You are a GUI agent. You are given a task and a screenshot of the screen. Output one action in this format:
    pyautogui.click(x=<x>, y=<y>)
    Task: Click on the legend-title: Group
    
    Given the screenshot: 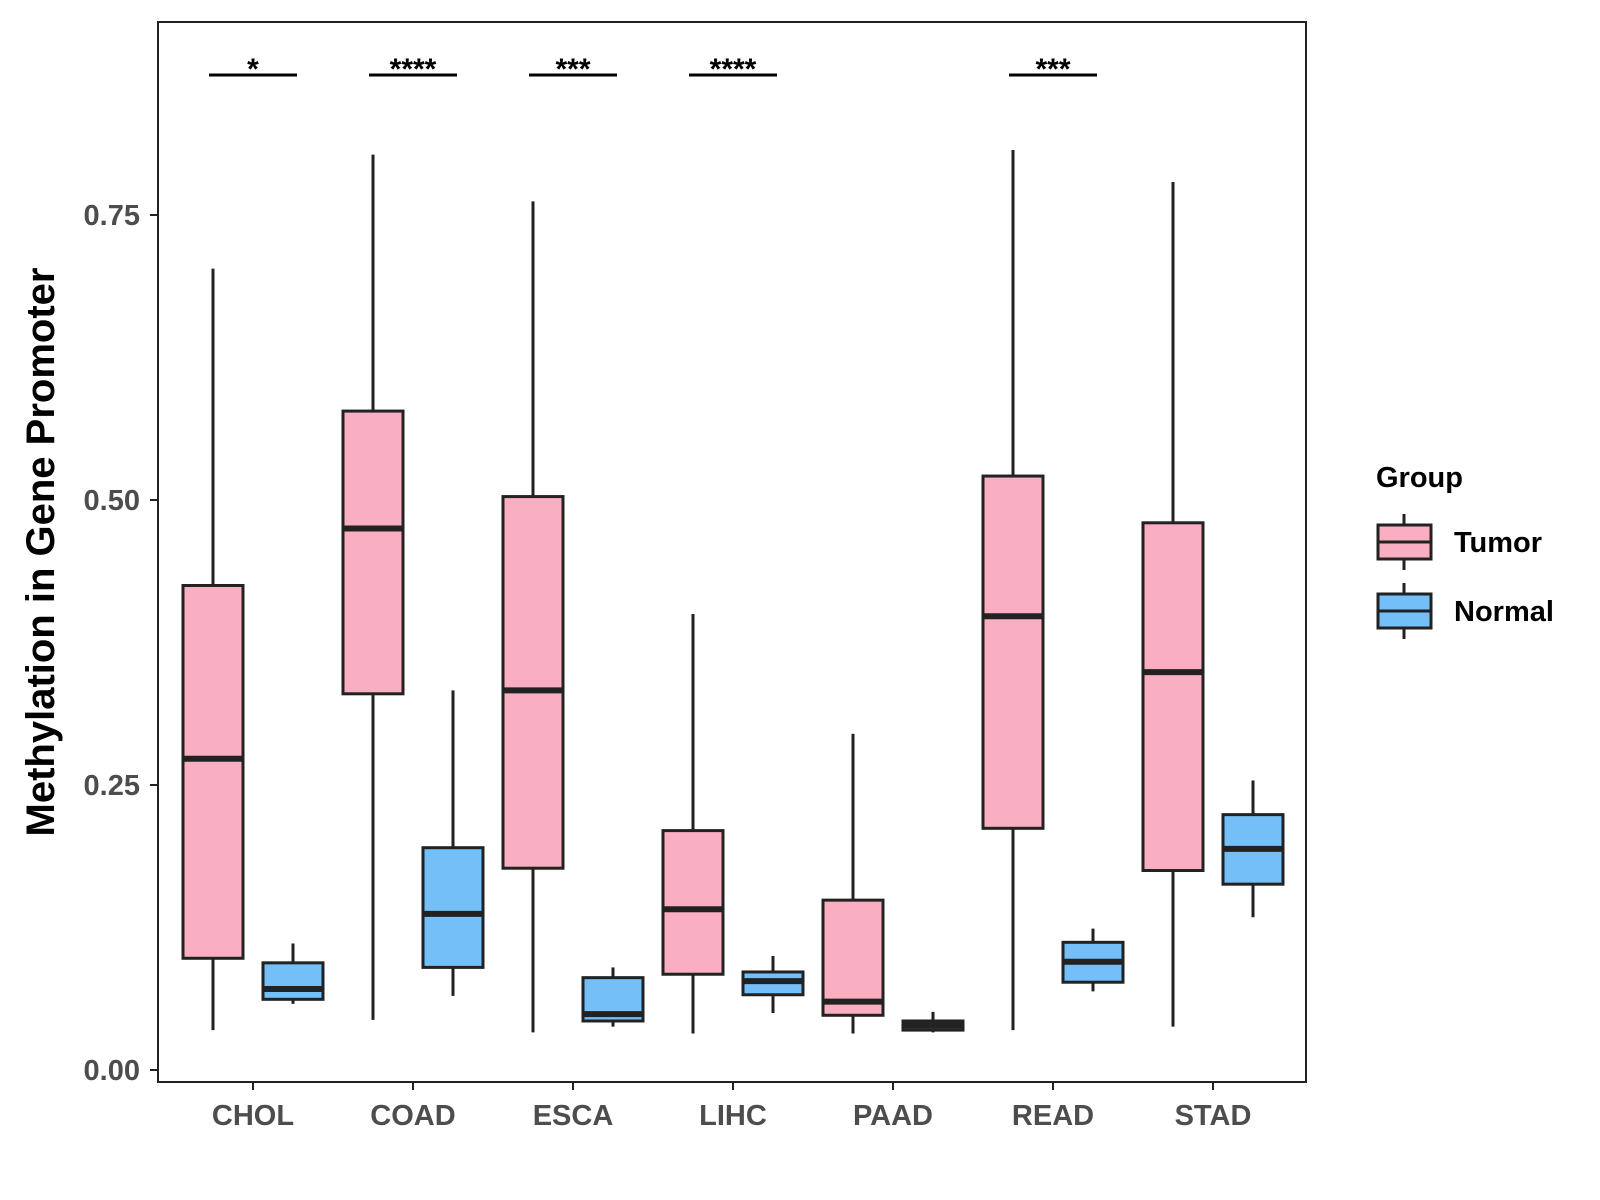 What is the action you would take?
    pyautogui.click(x=1419, y=478)
    